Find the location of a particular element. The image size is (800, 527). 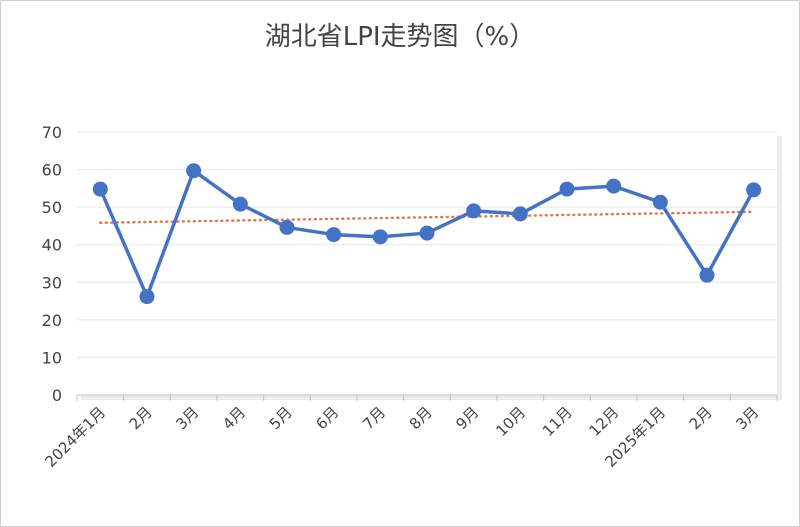

trendline is located at coordinates (427, 217).